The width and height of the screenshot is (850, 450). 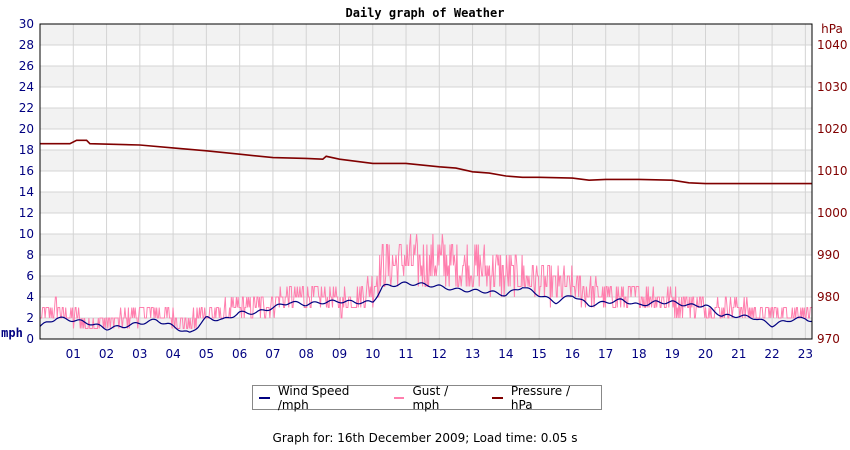 I want to click on legend-item-wind: Wind Speed /mph, so click(x=316, y=398).